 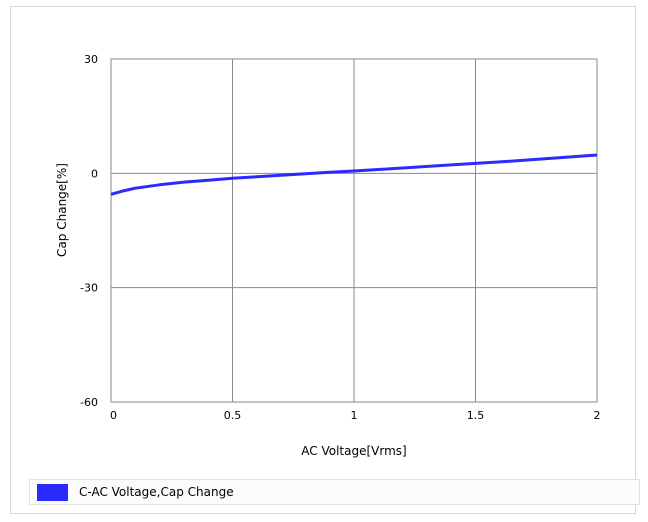 I want to click on legend-swatch, so click(x=52, y=492).